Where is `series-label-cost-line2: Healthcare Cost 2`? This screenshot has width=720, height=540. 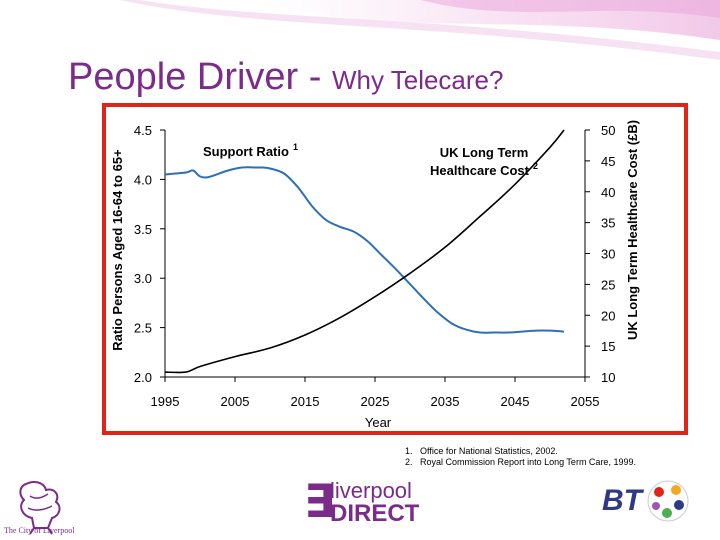 series-label-cost-line2: Healthcare Cost 2 is located at coordinates (484, 169).